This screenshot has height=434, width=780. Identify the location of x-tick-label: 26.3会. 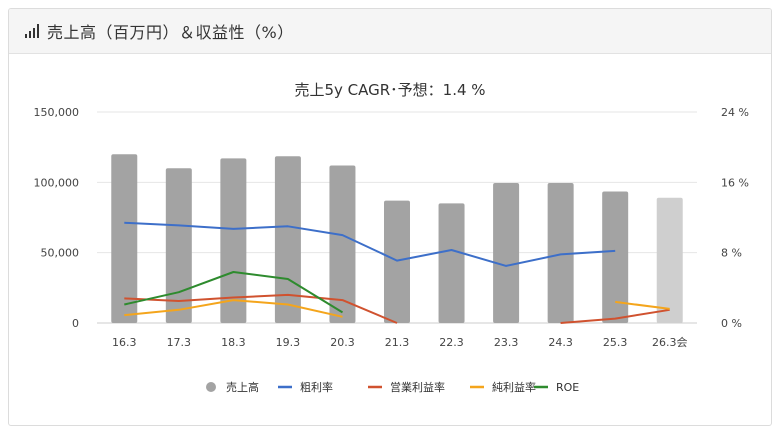
(670, 342).